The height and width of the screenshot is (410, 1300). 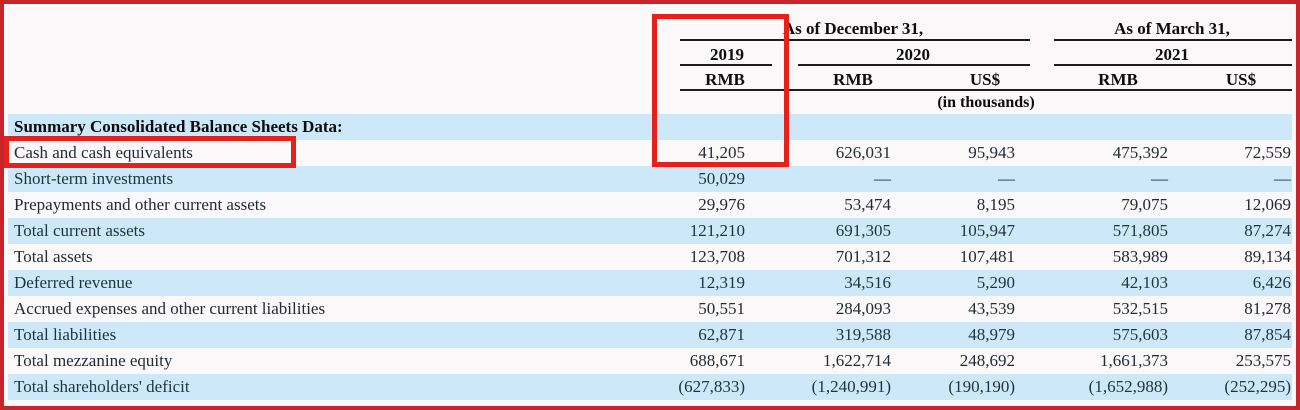 What do you see at coordinates (1006, 178) in the screenshot?
I see `cell-2020-usd: —` at bounding box center [1006, 178].